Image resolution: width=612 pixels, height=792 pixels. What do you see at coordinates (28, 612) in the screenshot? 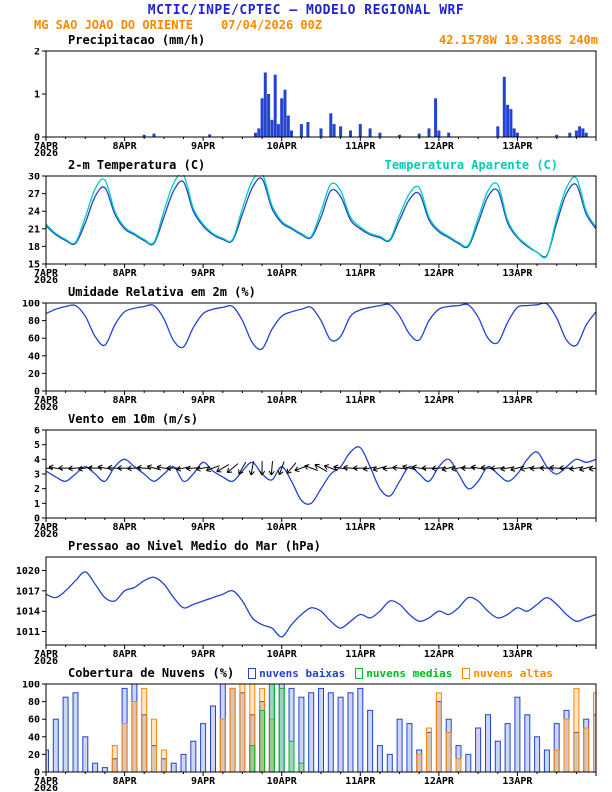
I see `svg-text: 1014` at bounding box center [28, 612].